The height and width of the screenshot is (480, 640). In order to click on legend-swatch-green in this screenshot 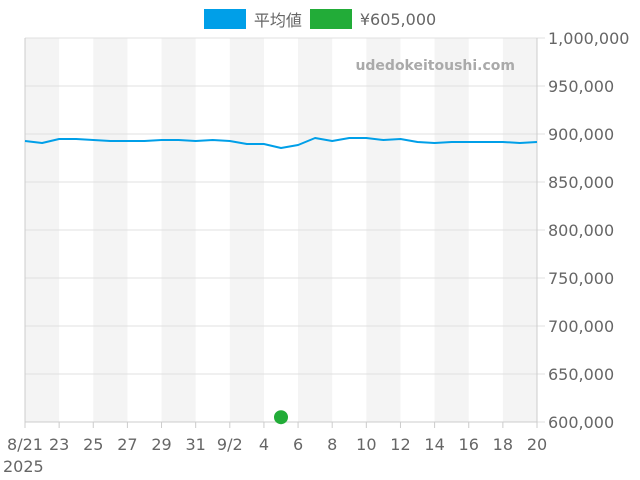, I will do `click(330, 19)`.